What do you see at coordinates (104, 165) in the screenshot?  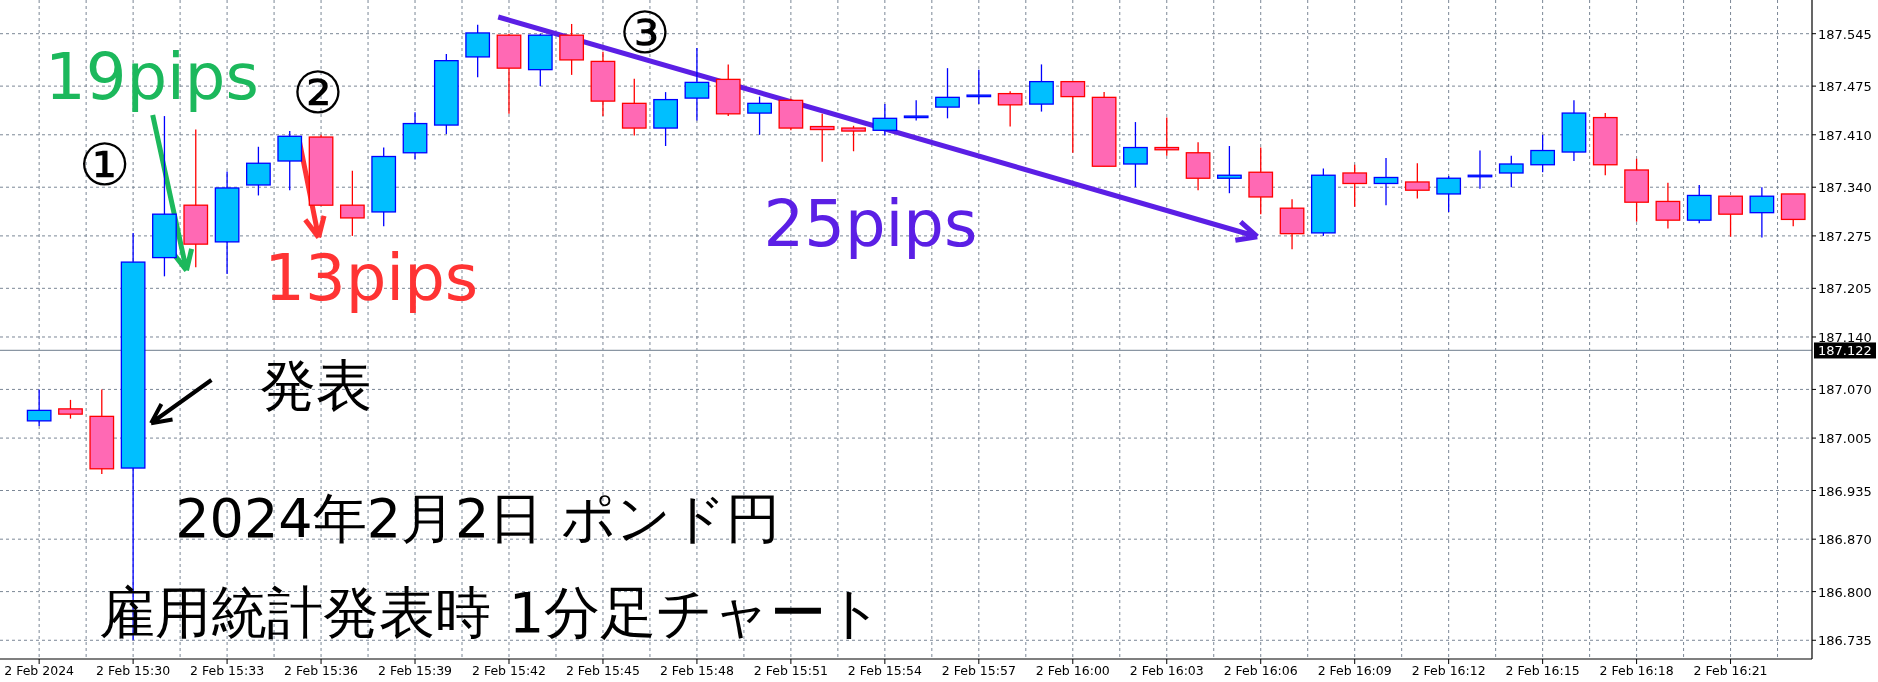 I see `annotation: ①` at bounding box center [104, 165].